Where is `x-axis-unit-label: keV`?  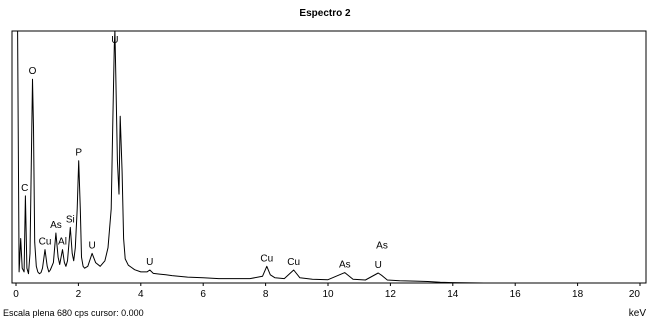
x-axis-unit-label: keV is located at coordinates (638, 313).